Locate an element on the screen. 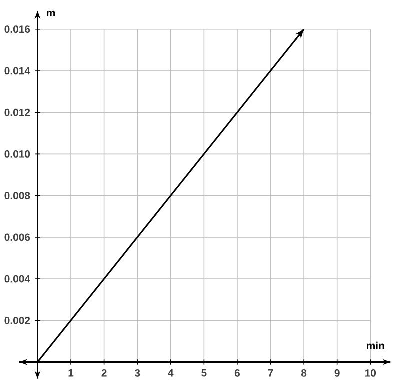  x-tick-label: 5 is located at coordinates (204, 373).